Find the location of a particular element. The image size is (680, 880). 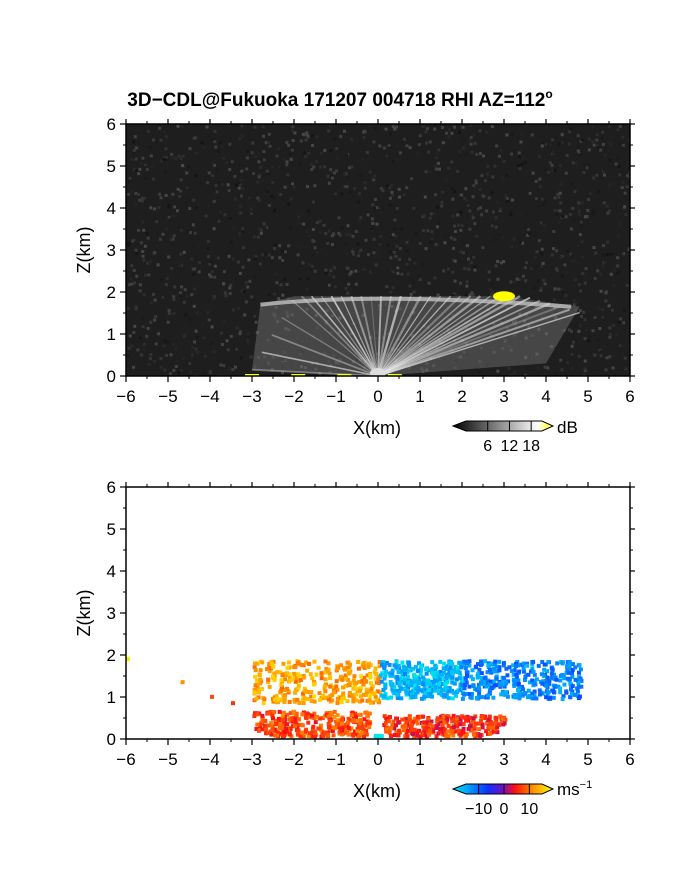

beam-ray is located at coordinates (320, 363).